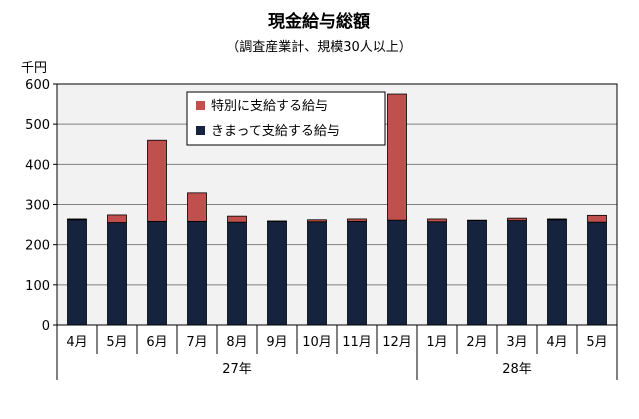 This screenshot has width=639, height=419. I want to click on x-tick-label: 2月, so click(476, 342).